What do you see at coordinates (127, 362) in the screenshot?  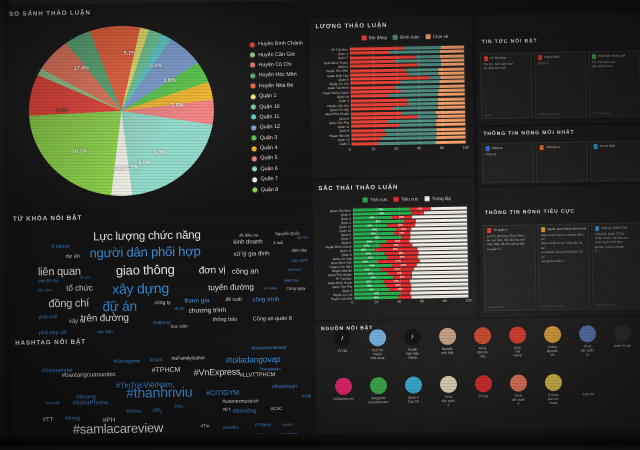 I see `cloud-word: #Strongbow` at bounding box center [127, 362].